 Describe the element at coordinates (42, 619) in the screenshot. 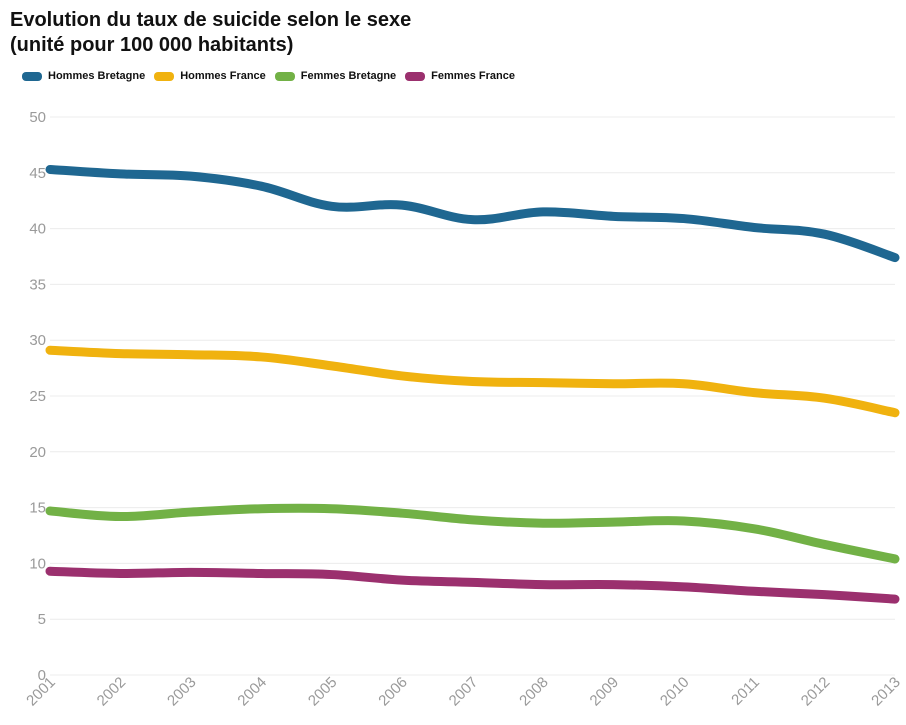

I see `y-tick-label: 5` at that location.